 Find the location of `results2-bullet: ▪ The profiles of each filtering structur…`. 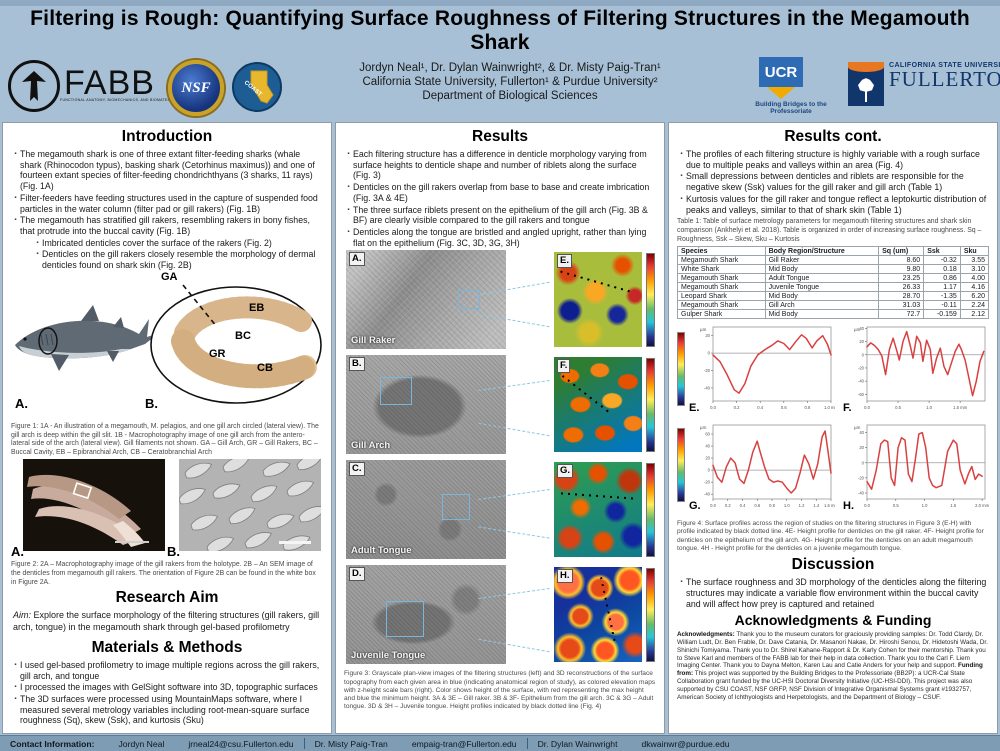

results2-bullet: ▪ The profiles of each filtering structur… is located at coordinates (830, 159).